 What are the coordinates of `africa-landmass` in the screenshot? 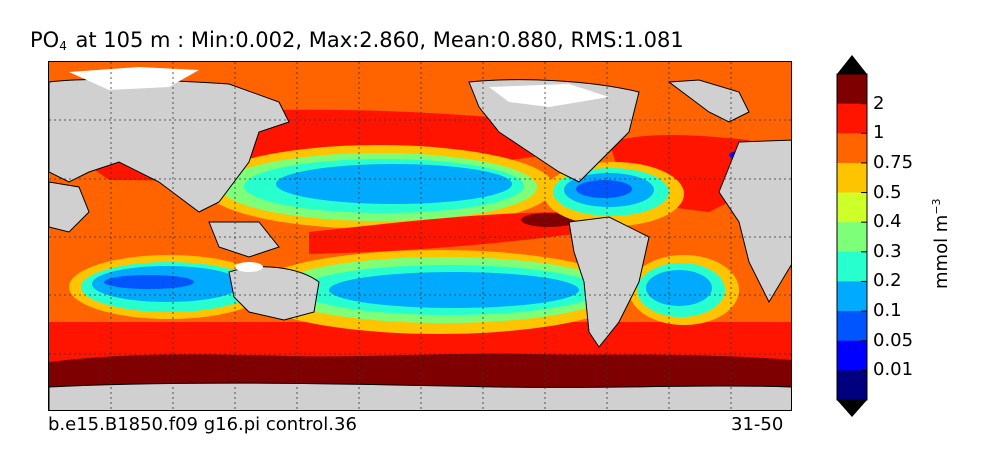 It's located at (754, 221).